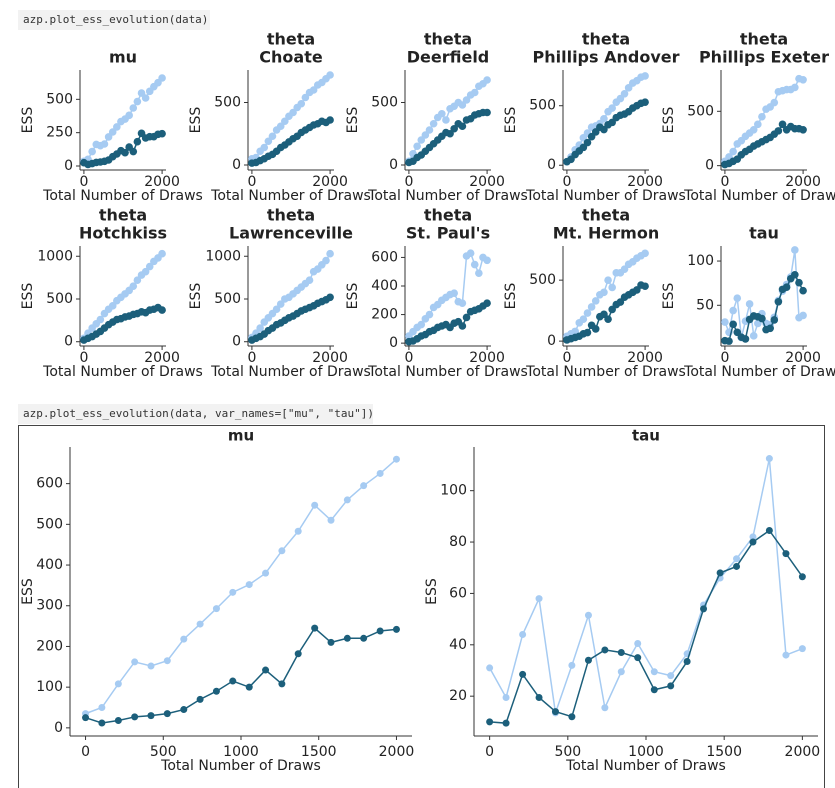 The width and height of the screenshot is (835, 788). I want to click on chart-title: Choate, so click(291, 57).